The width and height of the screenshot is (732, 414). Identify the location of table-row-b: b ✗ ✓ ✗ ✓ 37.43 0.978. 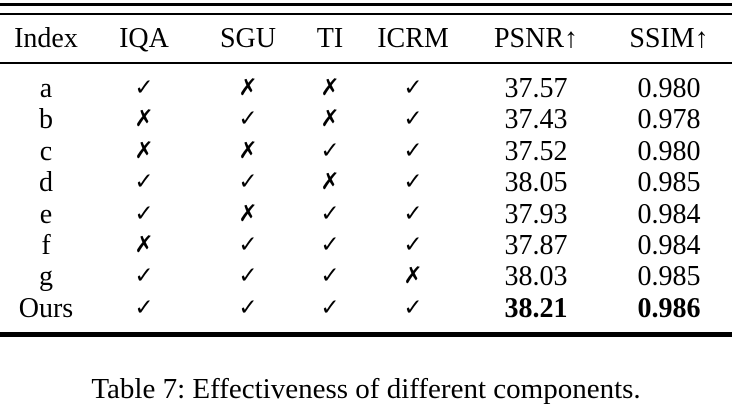
(366, 119).